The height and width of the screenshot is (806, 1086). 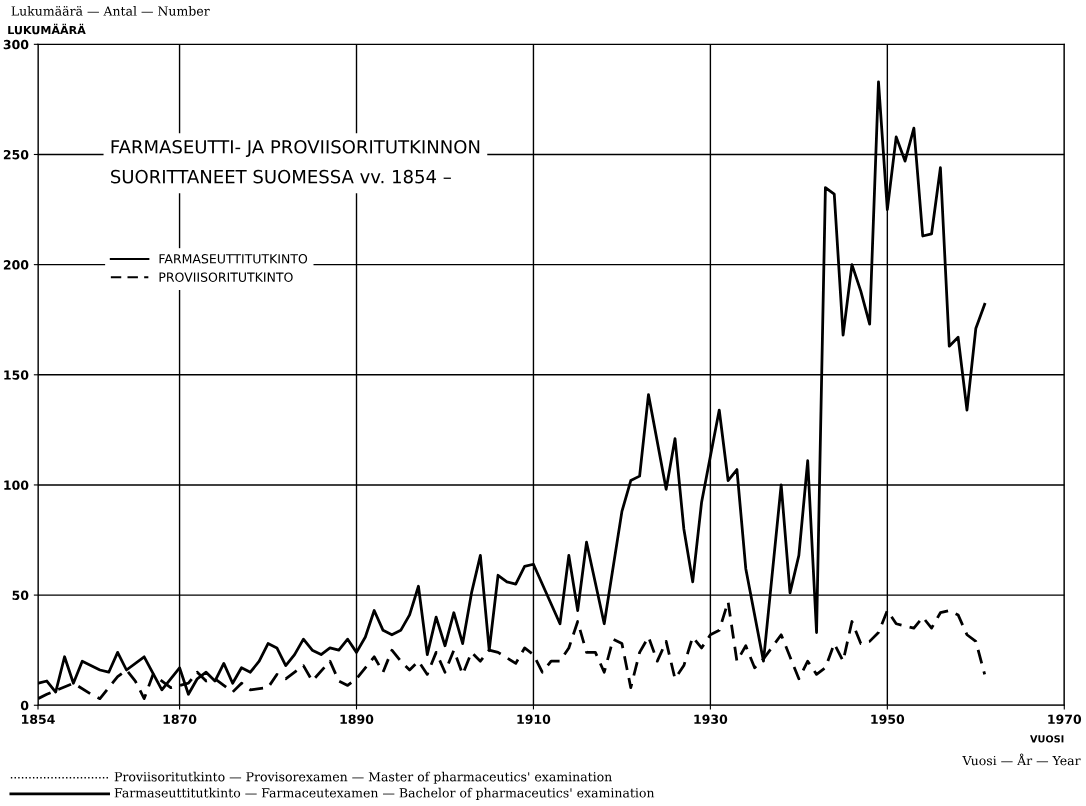 I want to click on x-tick-label: 1950, so click(x=888, y=719).